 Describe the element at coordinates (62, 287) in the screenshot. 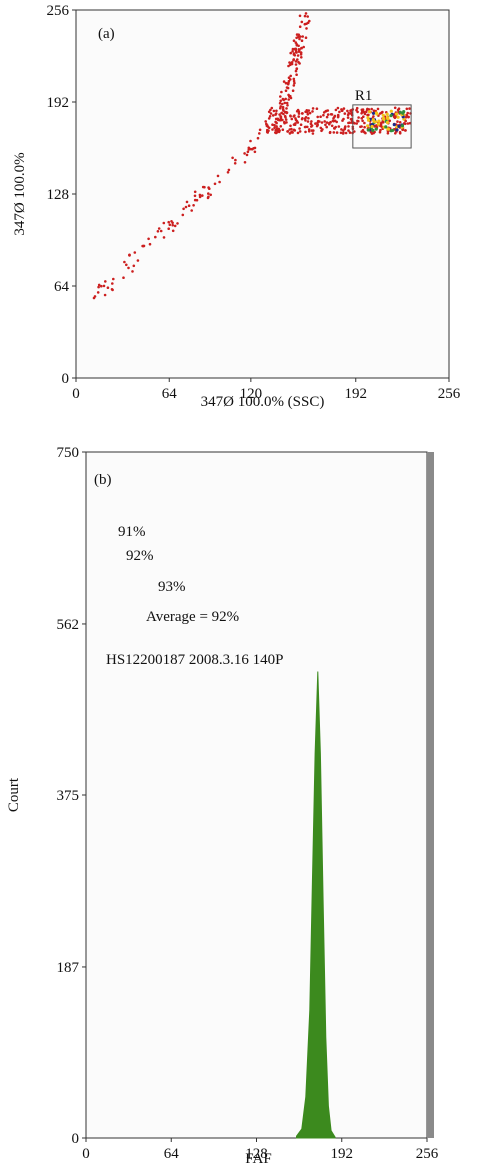

I see `y-tick-label: 64` at that location.